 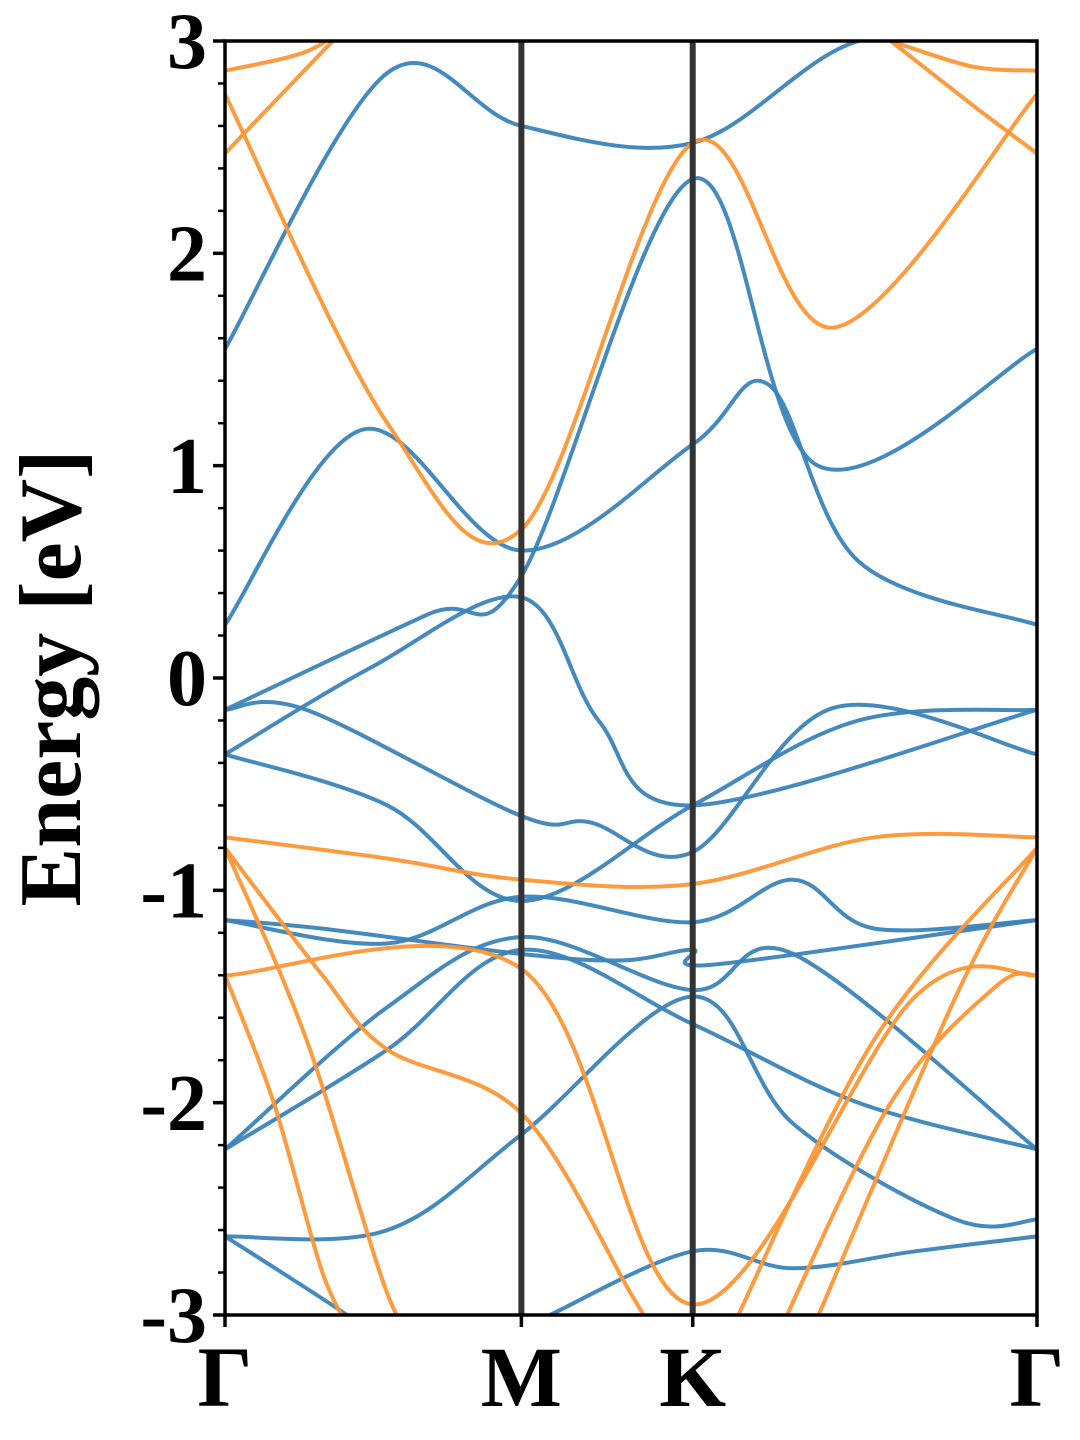 I want to click on y-tick-label: -3, so click(x=173, y=1316).